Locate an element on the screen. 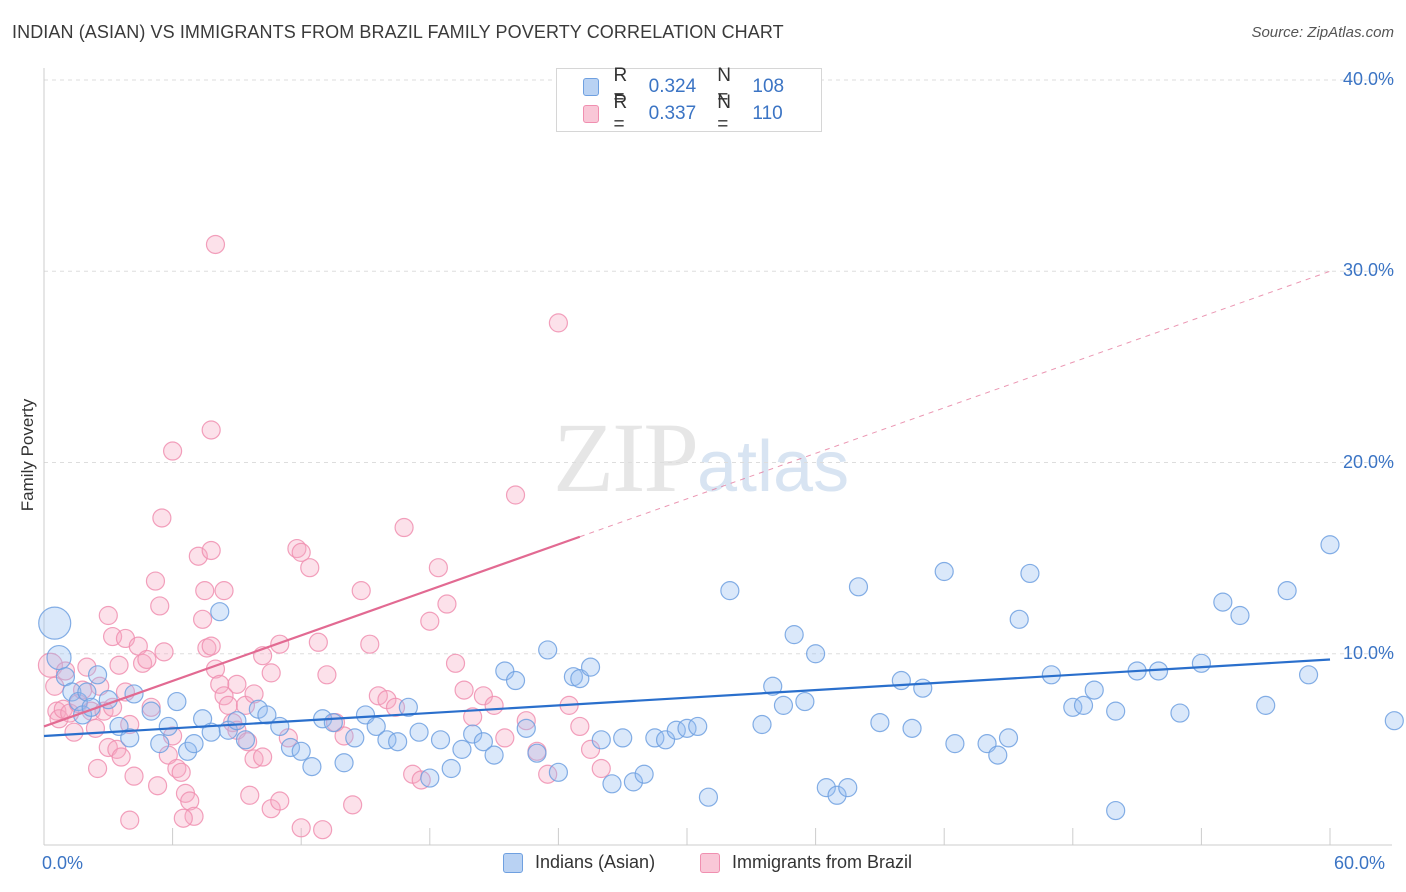 Image resolution: width=1406 pixels, height=892 pixels. legend-item-indians: Indians (Asian) is located at coordinates (579, 862).